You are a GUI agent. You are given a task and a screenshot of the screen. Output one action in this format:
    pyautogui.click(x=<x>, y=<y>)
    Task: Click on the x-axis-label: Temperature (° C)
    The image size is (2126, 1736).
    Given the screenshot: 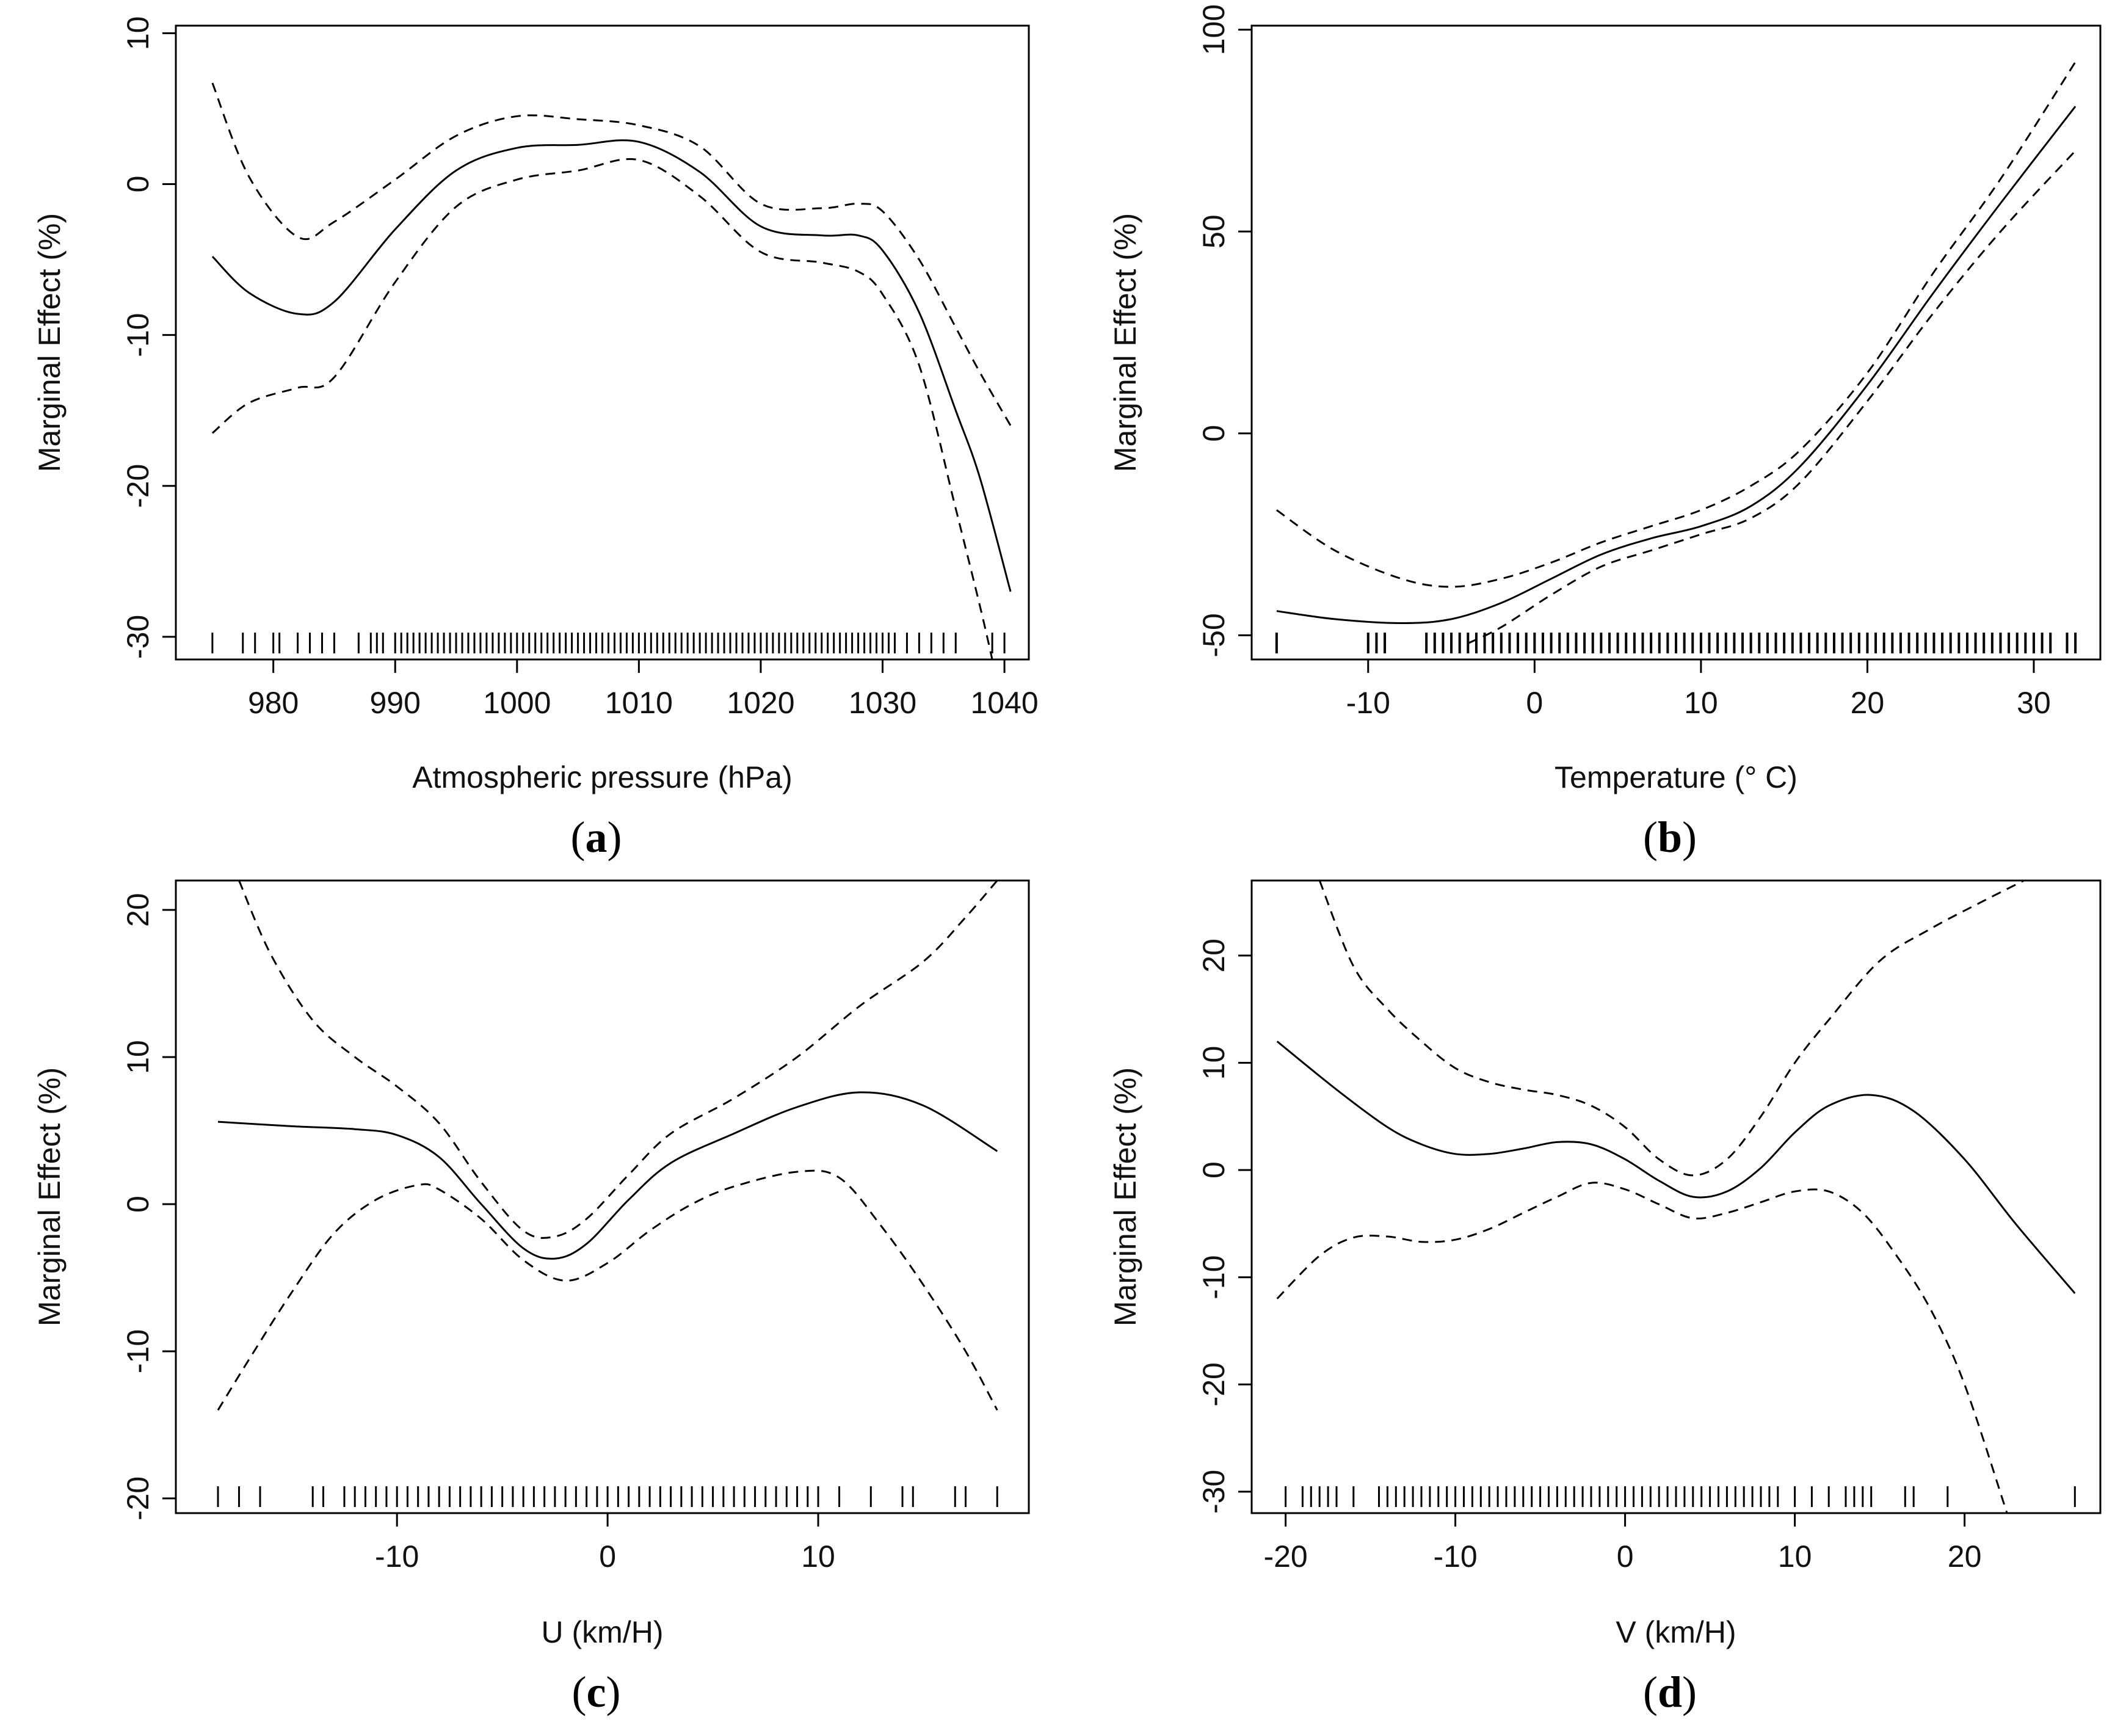 What is the action you would take?
    pyautogui.click(x=1676, y=777)
    